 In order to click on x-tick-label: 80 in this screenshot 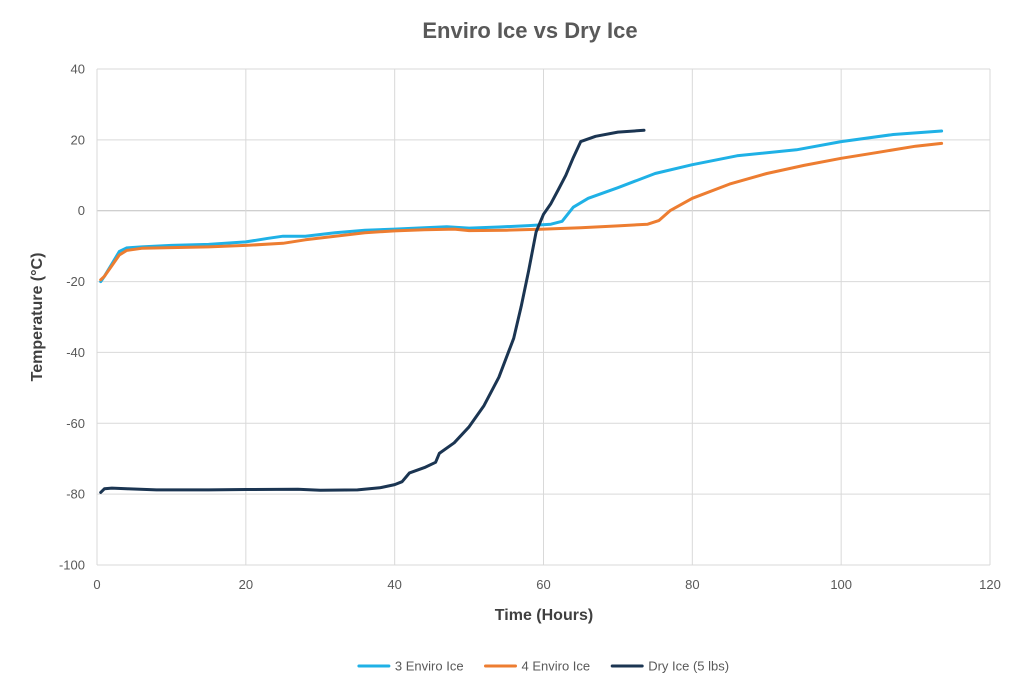, I will do `click(692, 584)`.